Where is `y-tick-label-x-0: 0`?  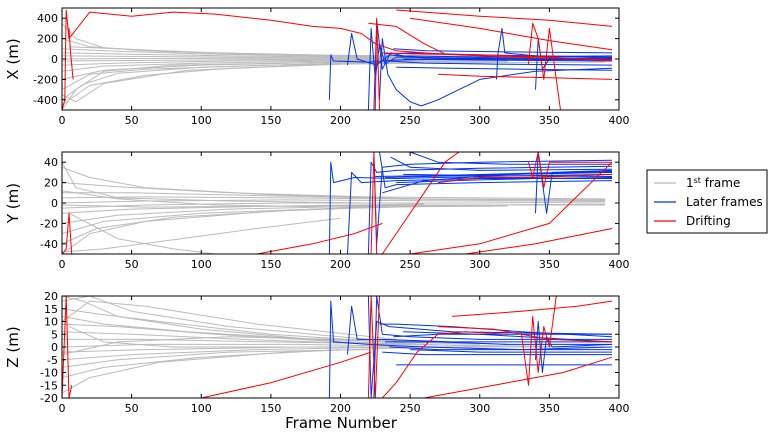 y-tick-label-x-0: 0 is located at coordinates (54, 59).